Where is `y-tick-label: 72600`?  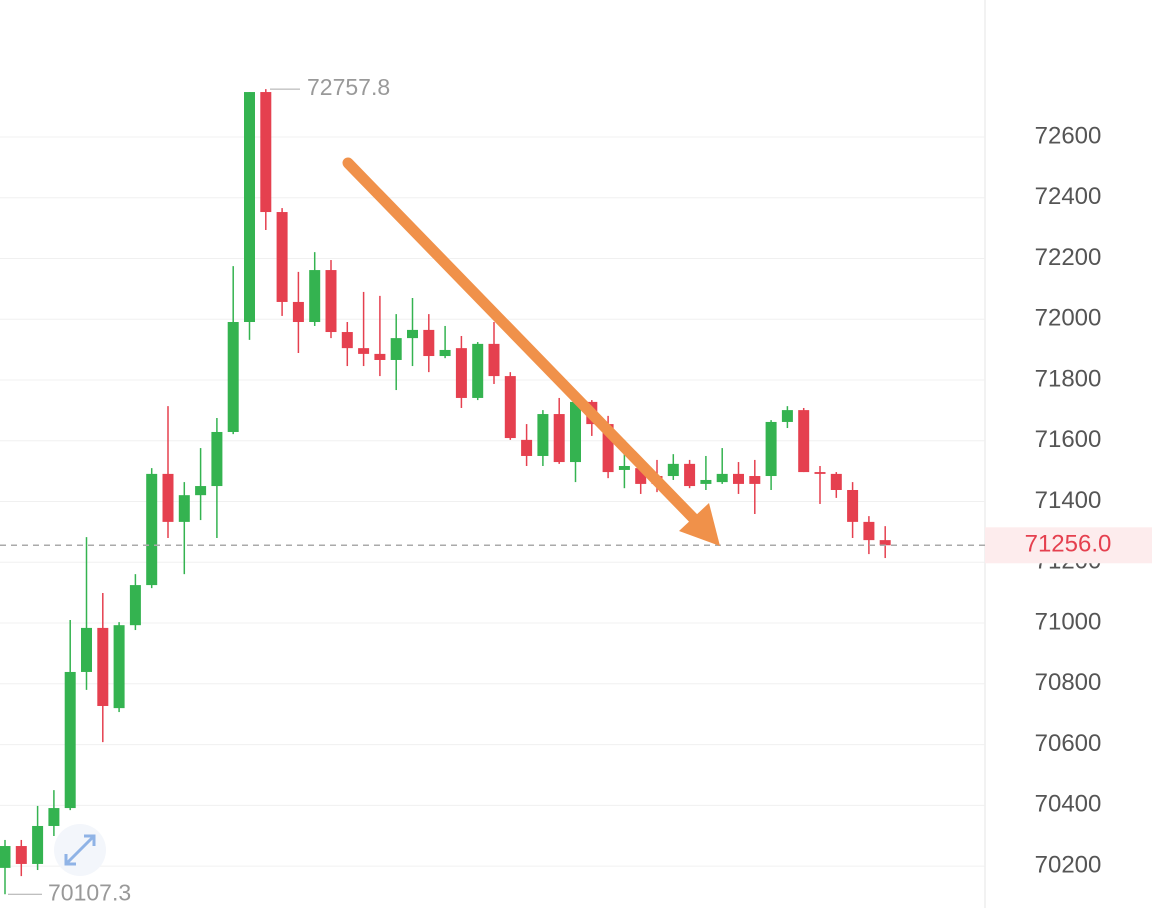 y-tick-label: 72600 is located at coordinates (1068, 135).